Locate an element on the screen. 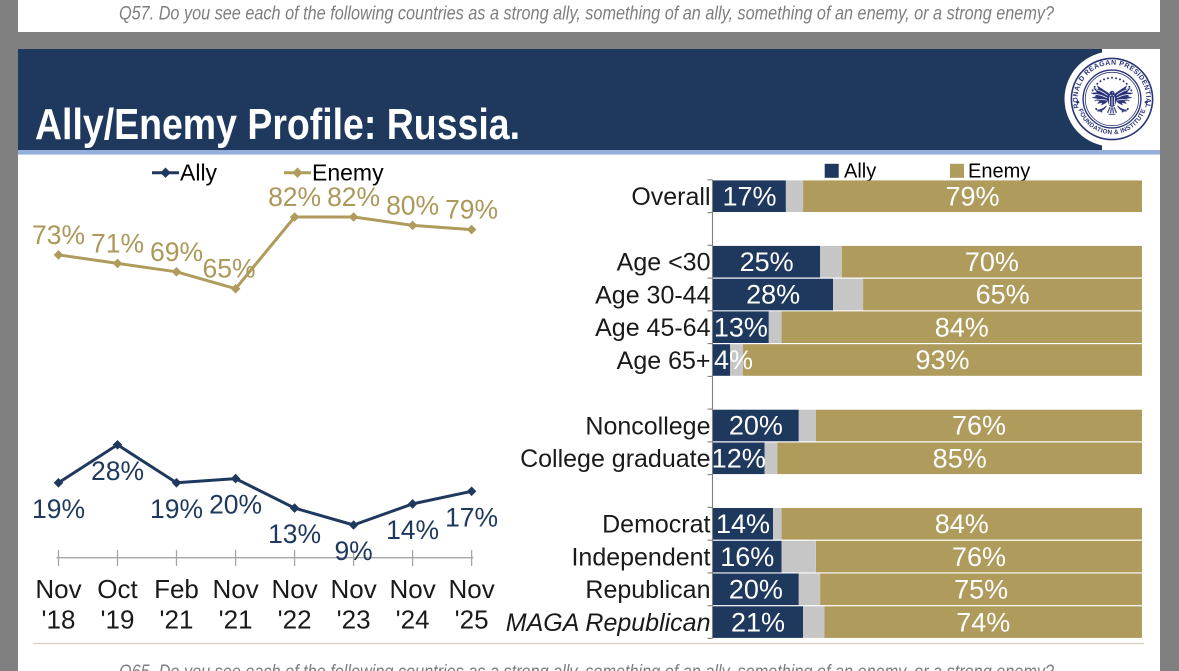  svg-text: 70% is located at coordinates (992, 262).